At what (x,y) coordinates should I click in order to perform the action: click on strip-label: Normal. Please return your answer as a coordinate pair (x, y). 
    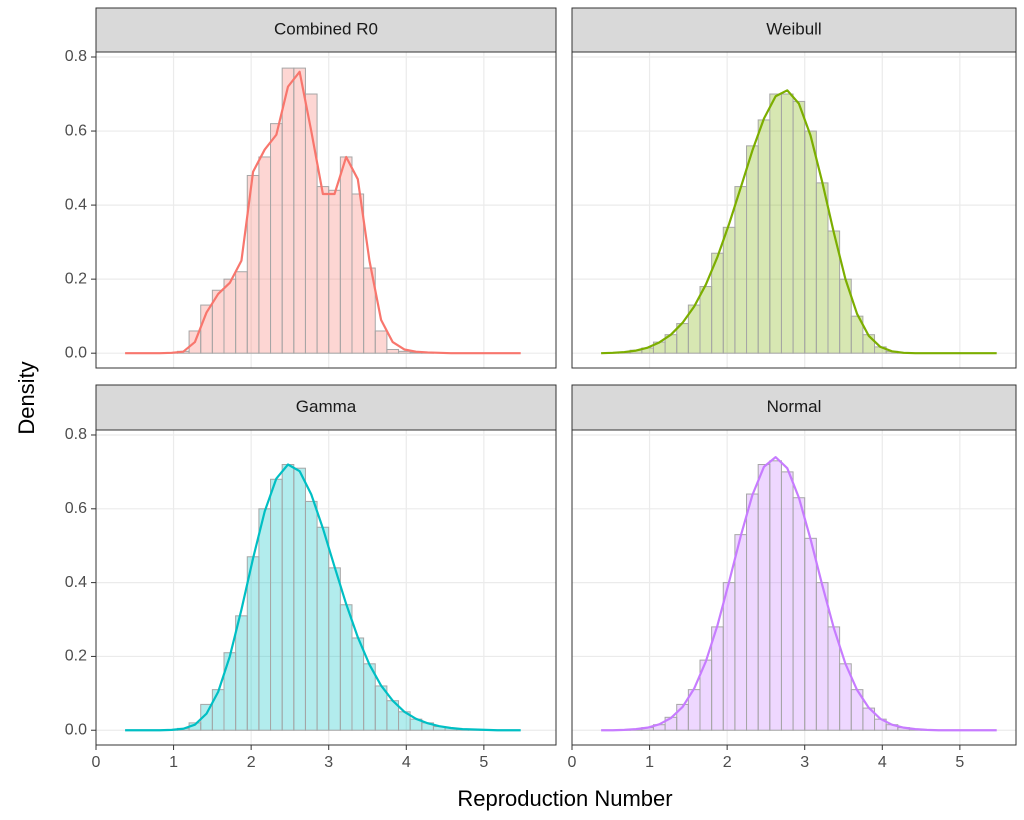
    Looking at the image, I should click on (794, 406).